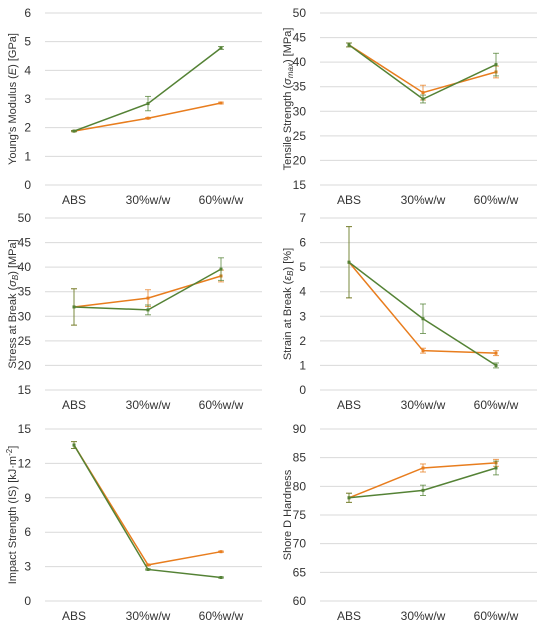 The width and height of the screenshot is (550, 624). What do you see at coordinates (13, 120) in the screenshot?
I see `y-axis-title-part: Young's Modulus (` at bounding box center [13, 120].